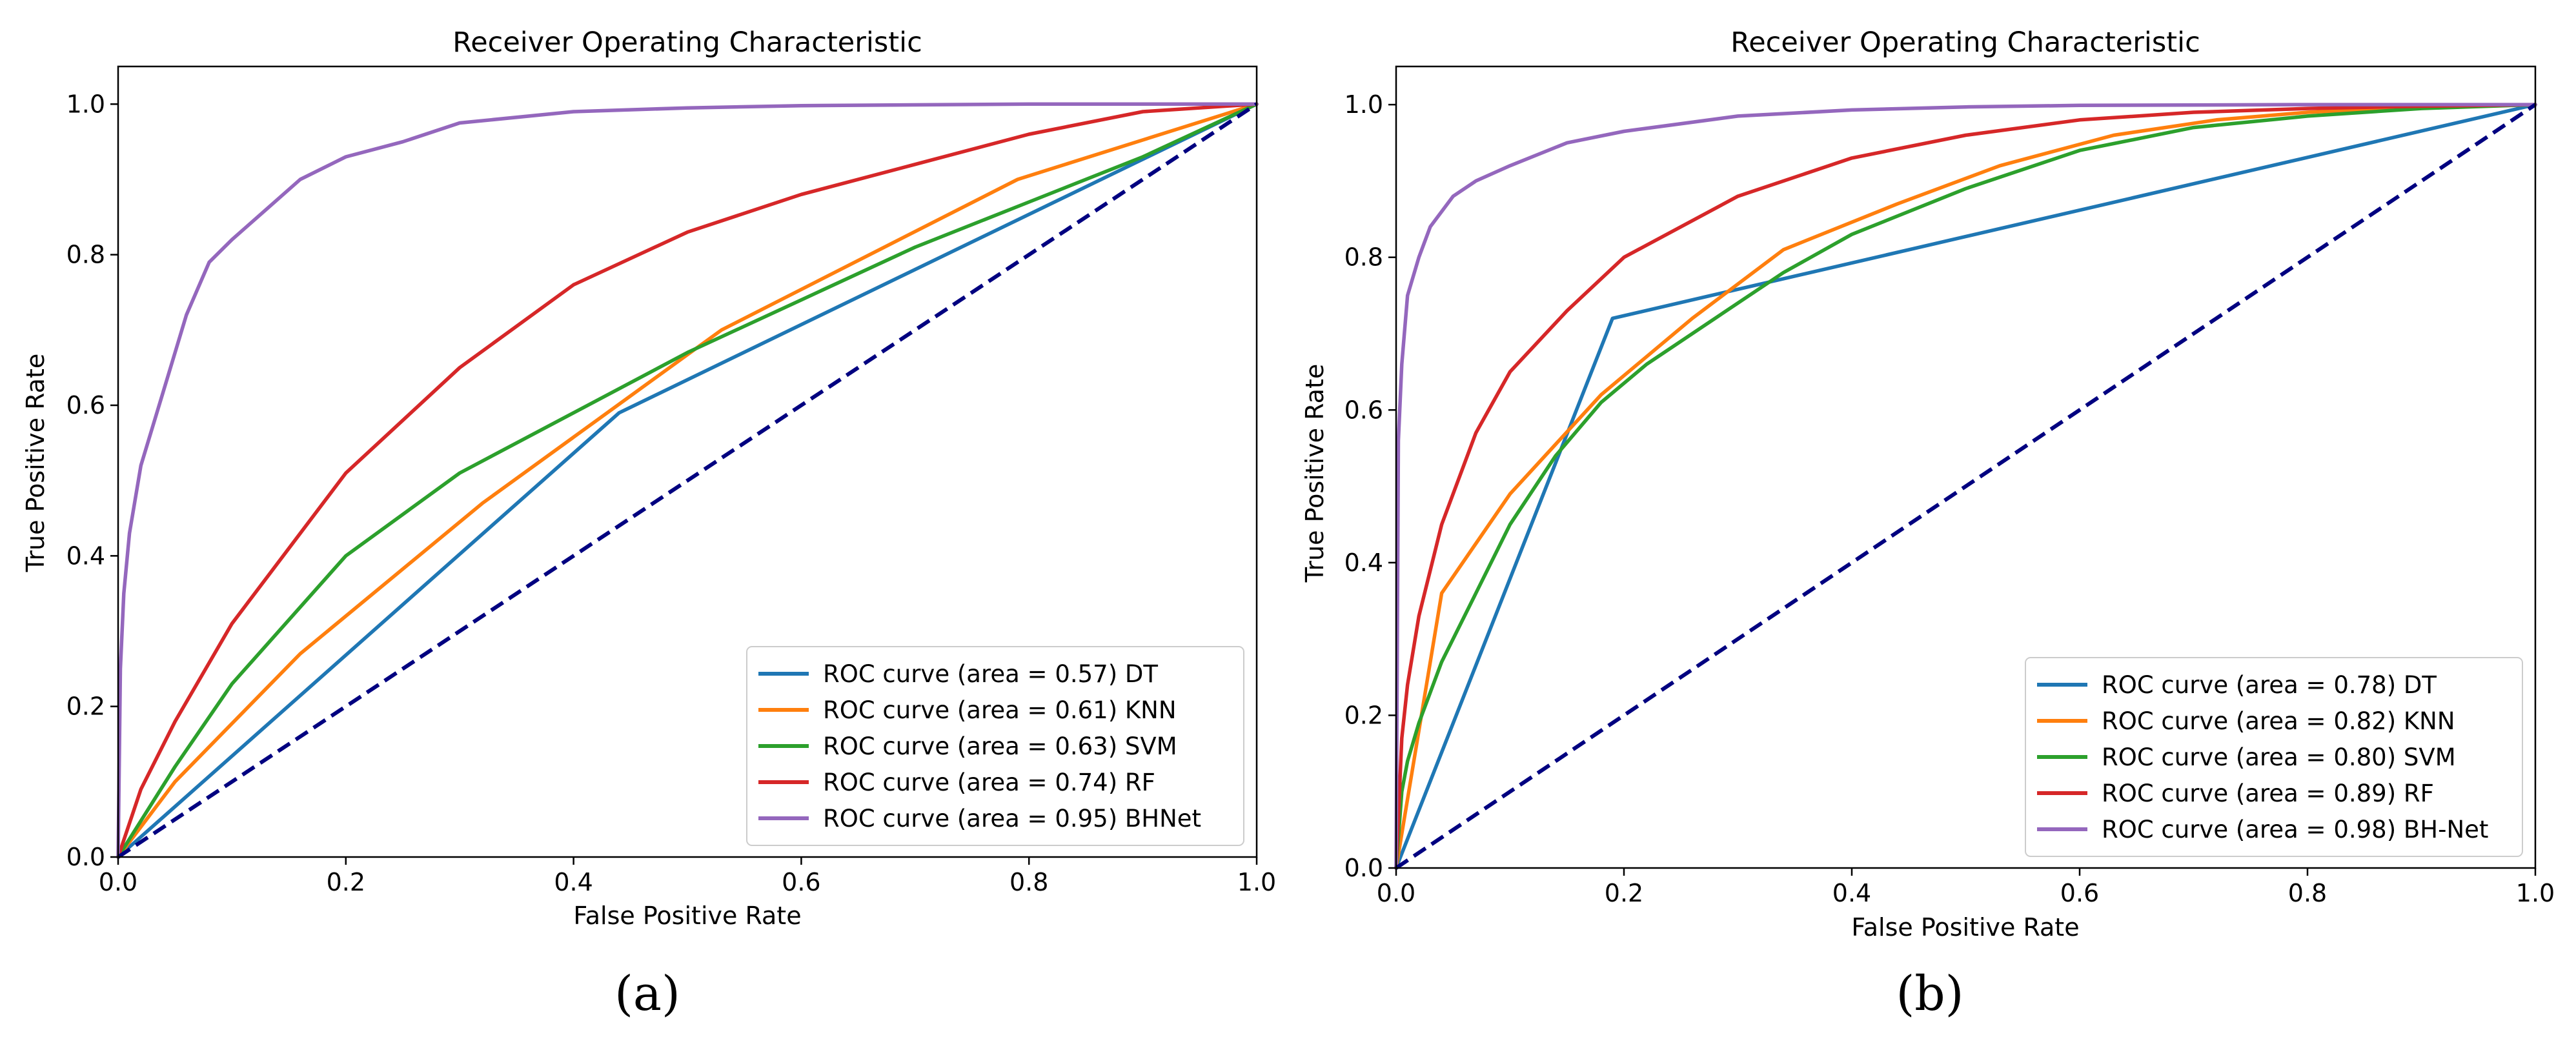 Image resolution: width=2576 pixels, height=1039 pixels. Describe the element at coordinates (687, 916) in the screenshot. I see `x-axis-label-a: False Positive Rate` at that location.